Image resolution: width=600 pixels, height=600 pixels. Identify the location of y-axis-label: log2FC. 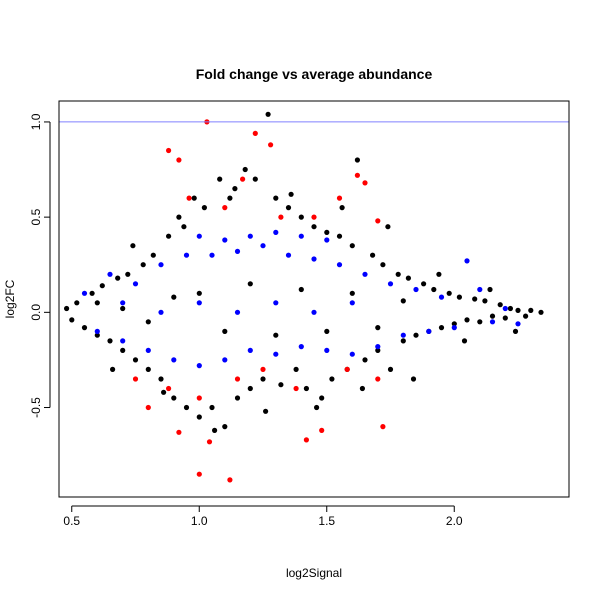
(10, 298).